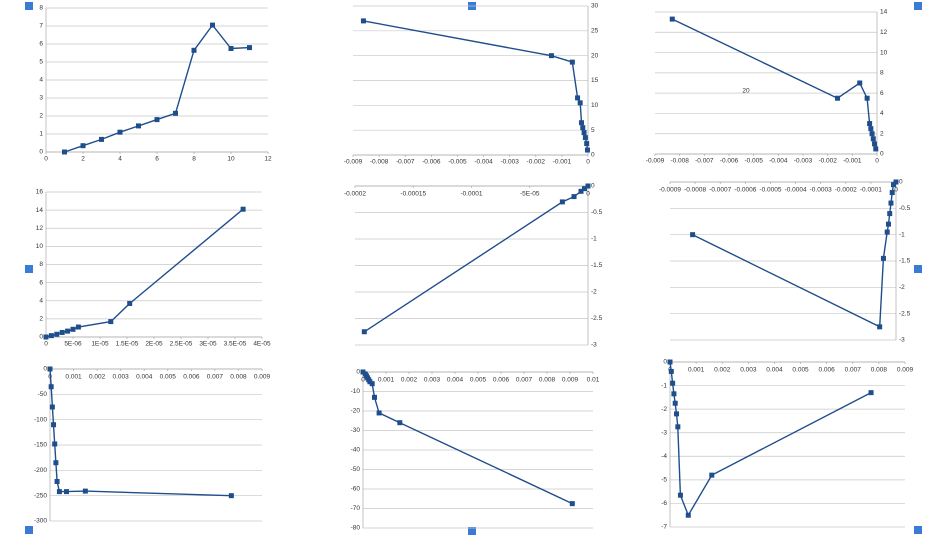  Describe the element at coordinates (41, 26) in the screenshot. I see `y-tick-label: 7` at that location.